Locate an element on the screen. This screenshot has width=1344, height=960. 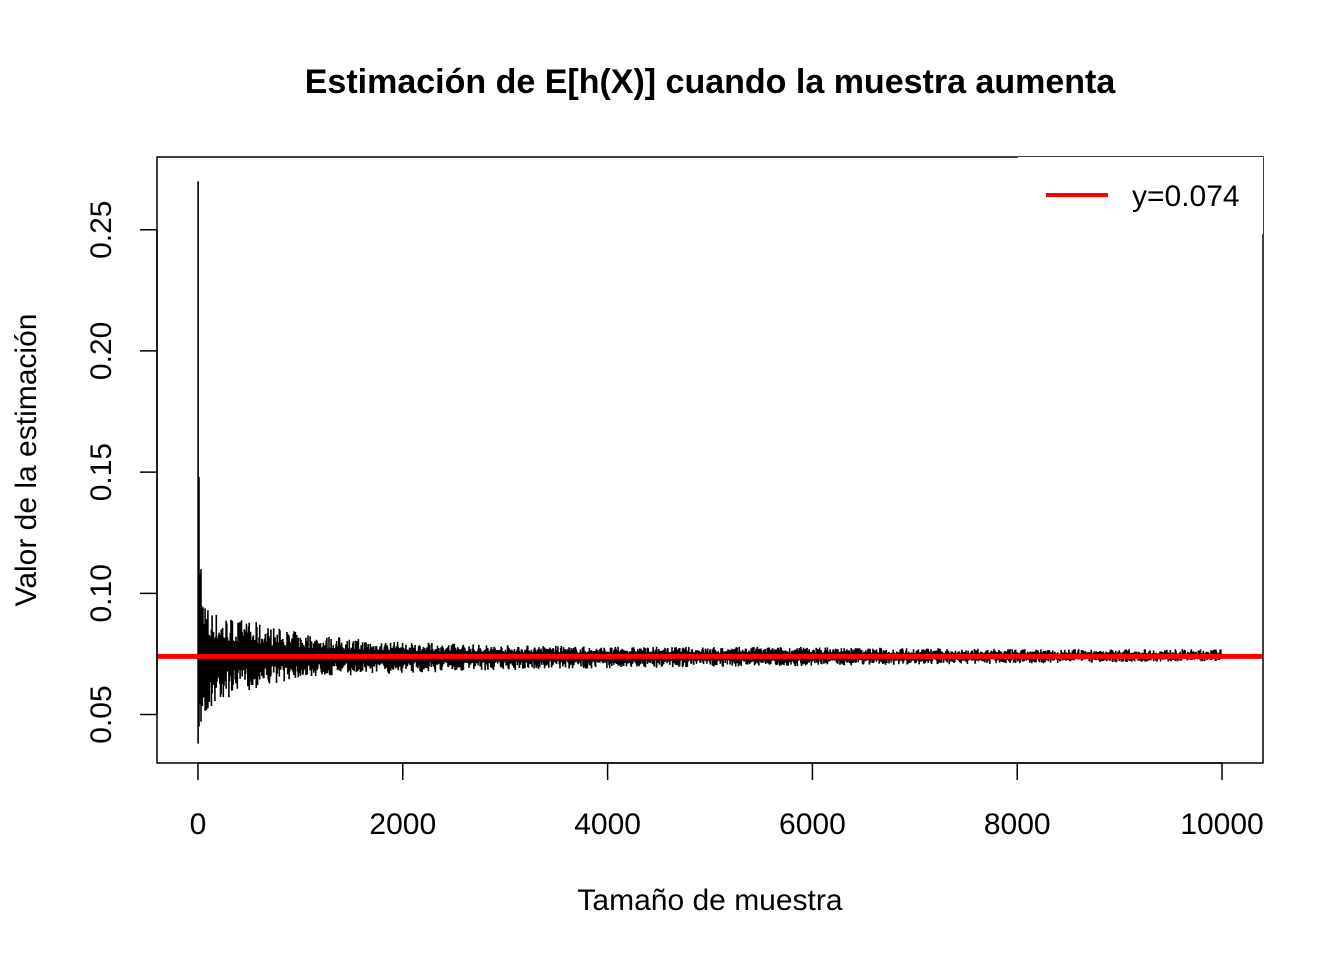
x-tick-label: 10000 is located at coordinates (1221, 824).